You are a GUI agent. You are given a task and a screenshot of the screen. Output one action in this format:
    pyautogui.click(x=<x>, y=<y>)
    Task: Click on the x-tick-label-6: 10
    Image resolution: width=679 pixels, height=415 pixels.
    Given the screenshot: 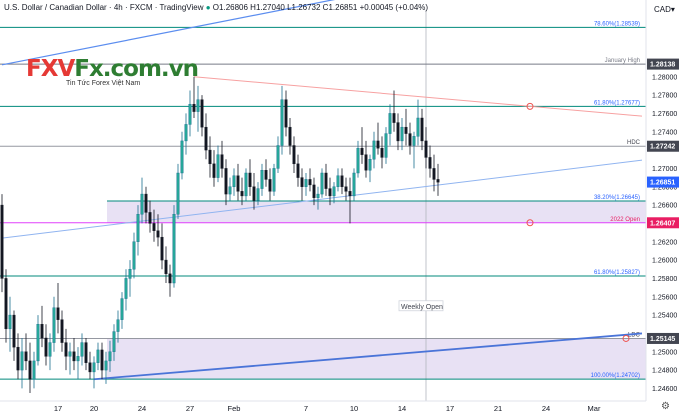 What is the action you would take?
    pyautogui.click(x=354, y=408)
    